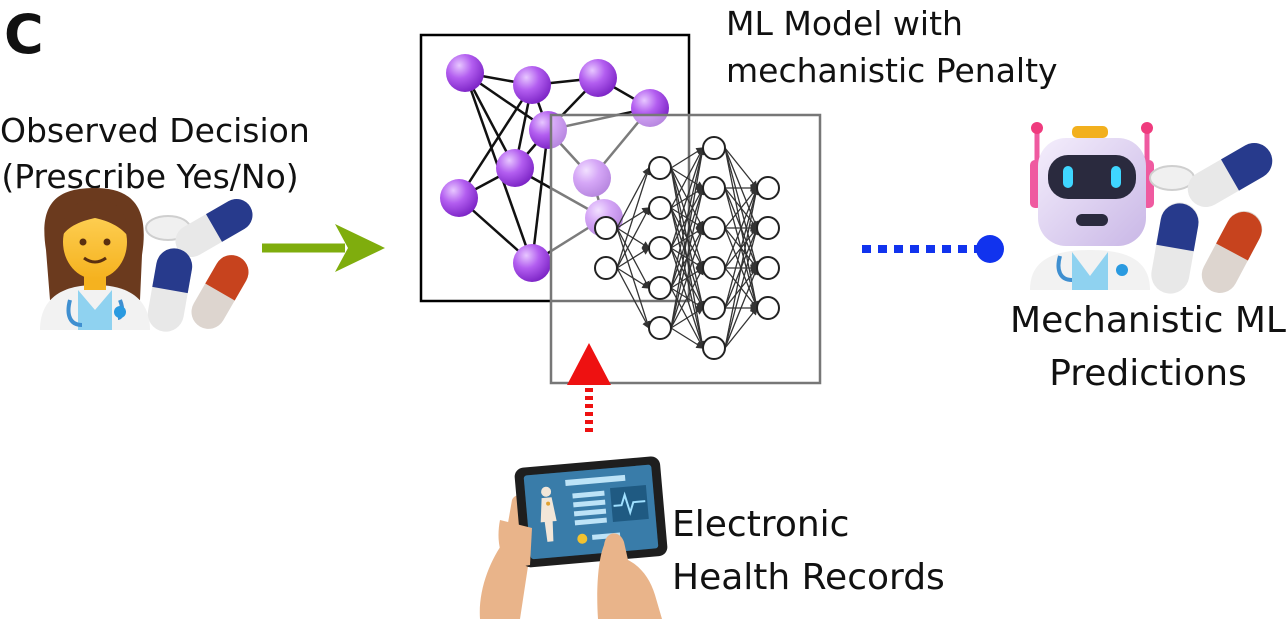  What do you see at coordinates (555, 168) in the screenshot?
I see `graph-model-box` at bounding box center [555, 168].